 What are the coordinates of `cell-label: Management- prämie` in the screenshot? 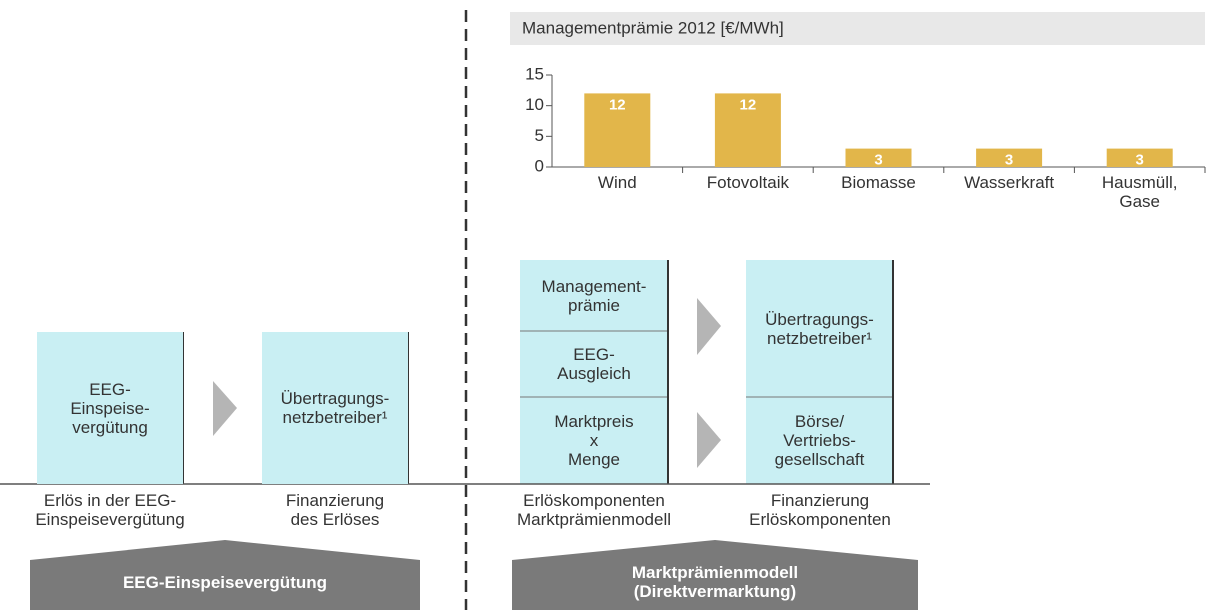 It's located at (594, 296).